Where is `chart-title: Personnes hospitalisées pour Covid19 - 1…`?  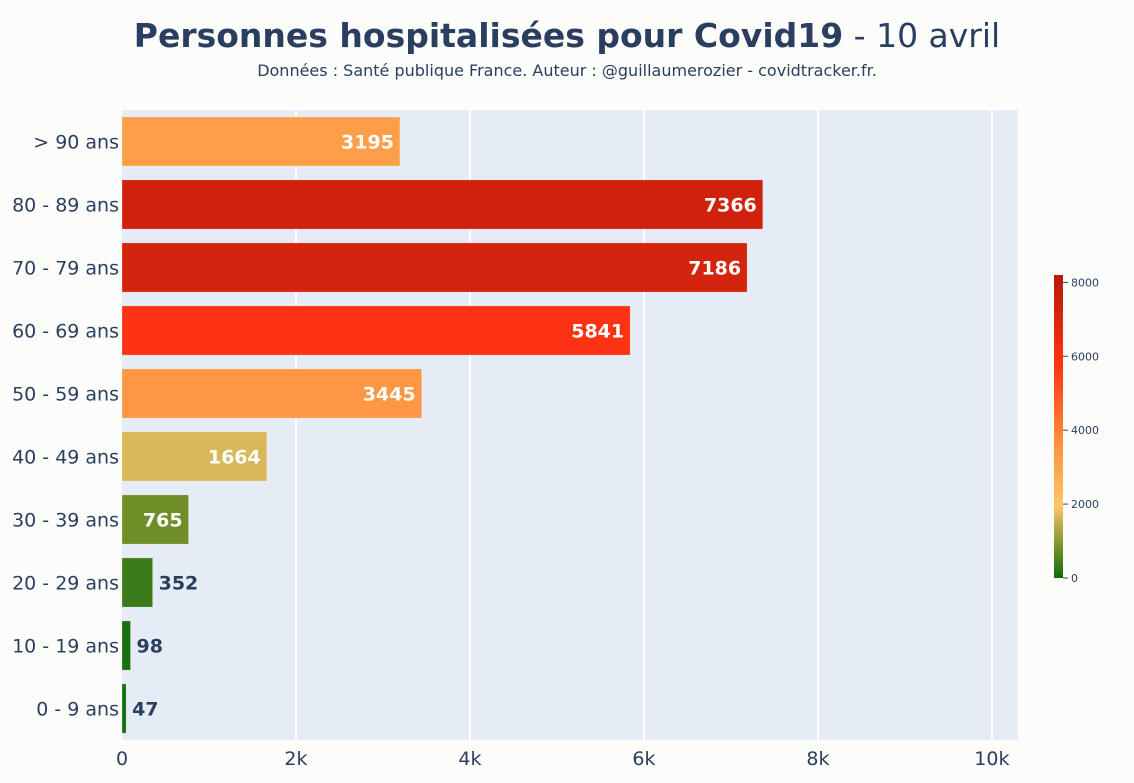
chart-title: Personnes hospitalisées pour Covid19 - 1… is located at coordinates (567, 36).